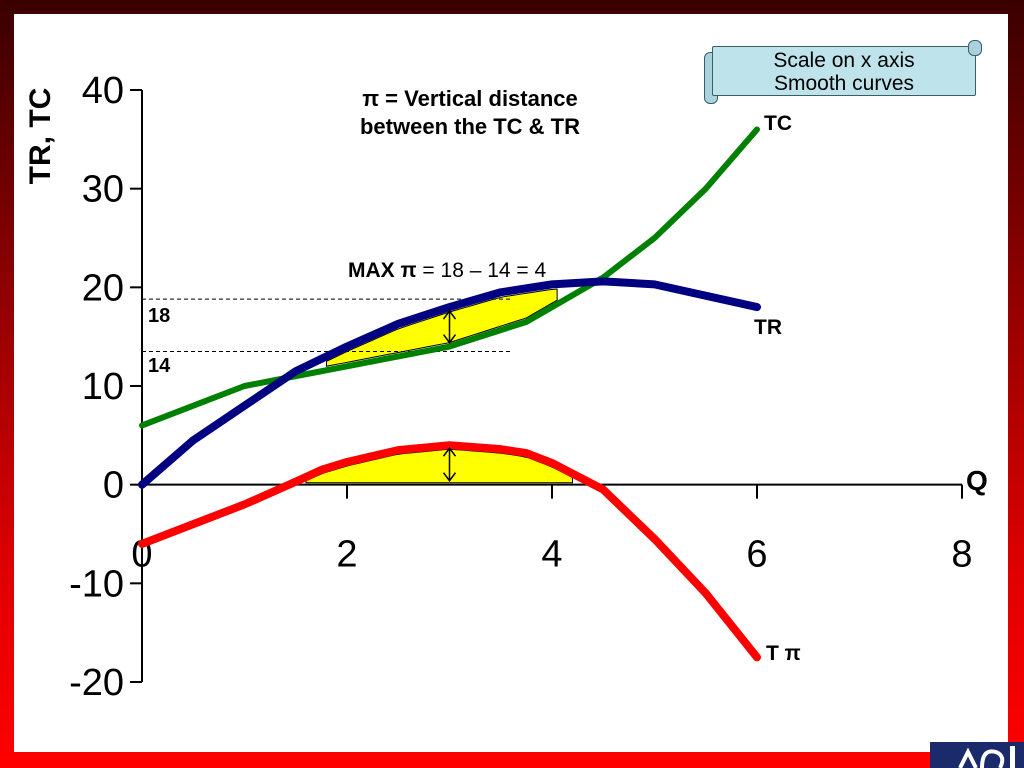 Image resolution: width=1024 pixels, height=768 pixels. What do you see at coordinates (470, 98) in the screenshot?
I see `pi-definition-line1: π = Vertical distance` at bounding box center [470, 98].